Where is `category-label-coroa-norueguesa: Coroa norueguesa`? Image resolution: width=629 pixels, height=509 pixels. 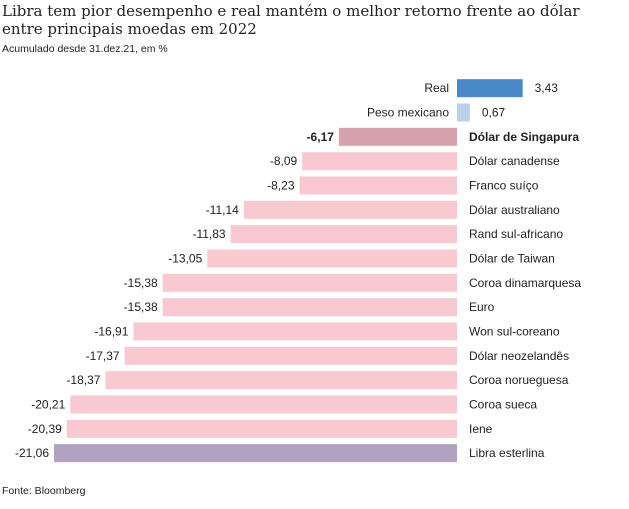
category-label-coroa-norueguesa: Coroa norueguesa is located at coordinates (519, 380).